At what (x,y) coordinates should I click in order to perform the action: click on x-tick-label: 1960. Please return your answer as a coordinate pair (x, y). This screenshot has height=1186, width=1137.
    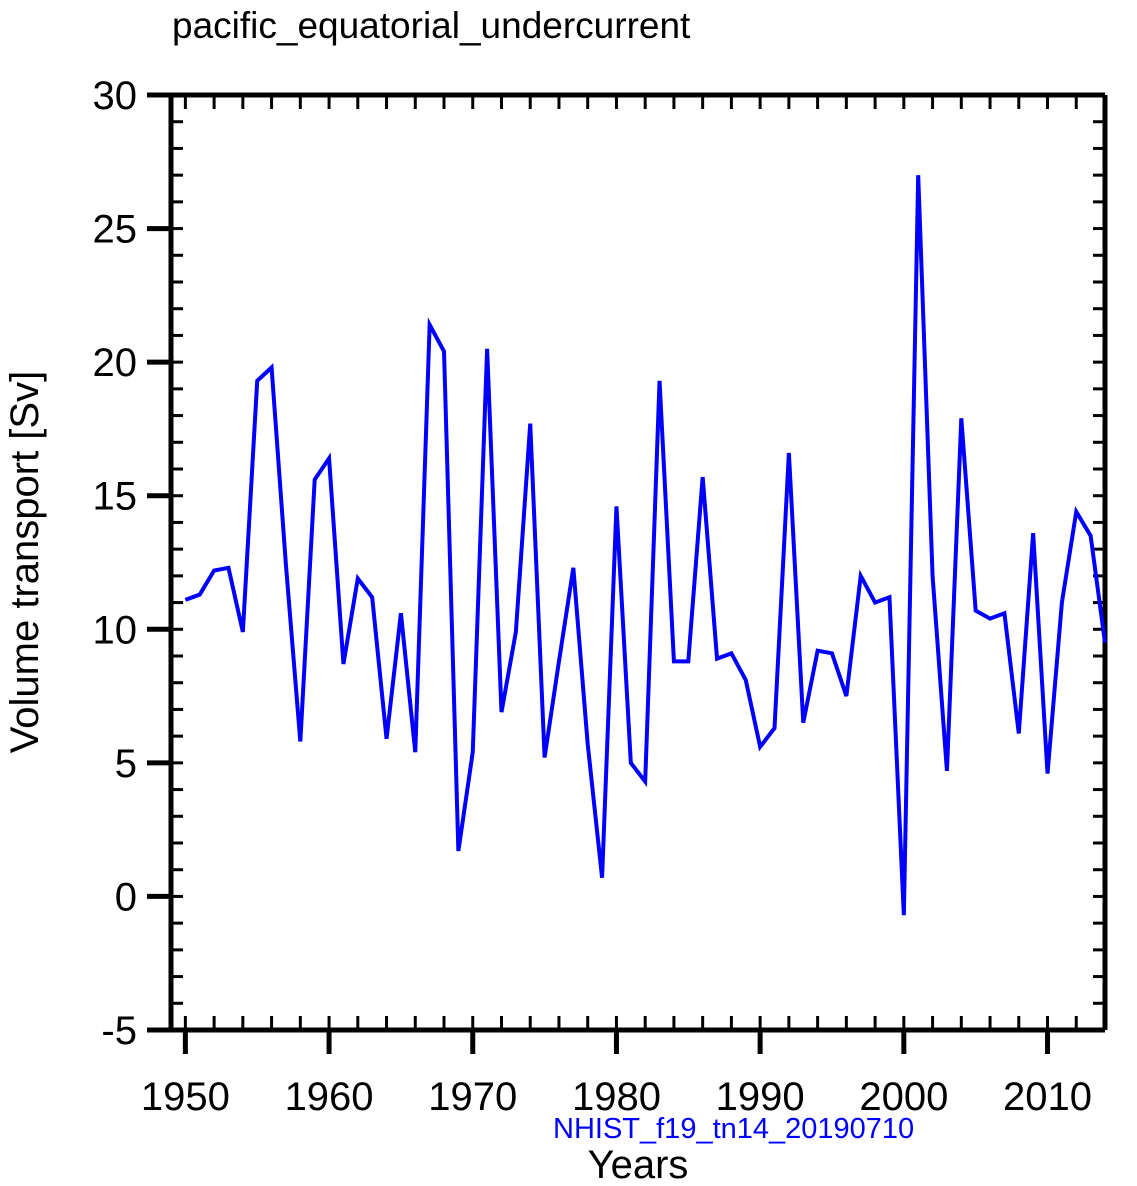
    Looking at the image, I should click on (329, 1097).